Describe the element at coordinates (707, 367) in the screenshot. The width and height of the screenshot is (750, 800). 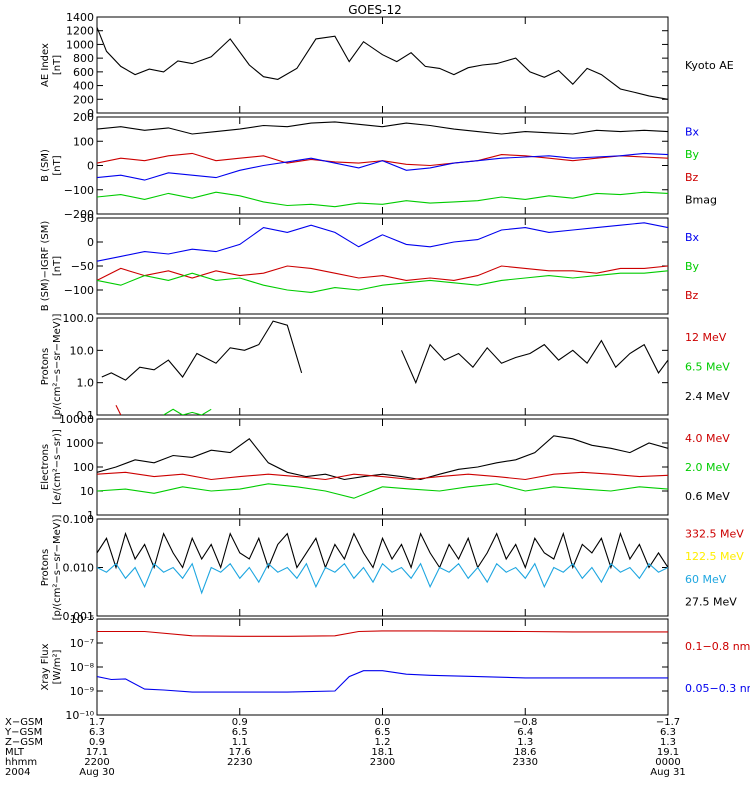
I see `legend-entry: 6.5 MeV` at that location.